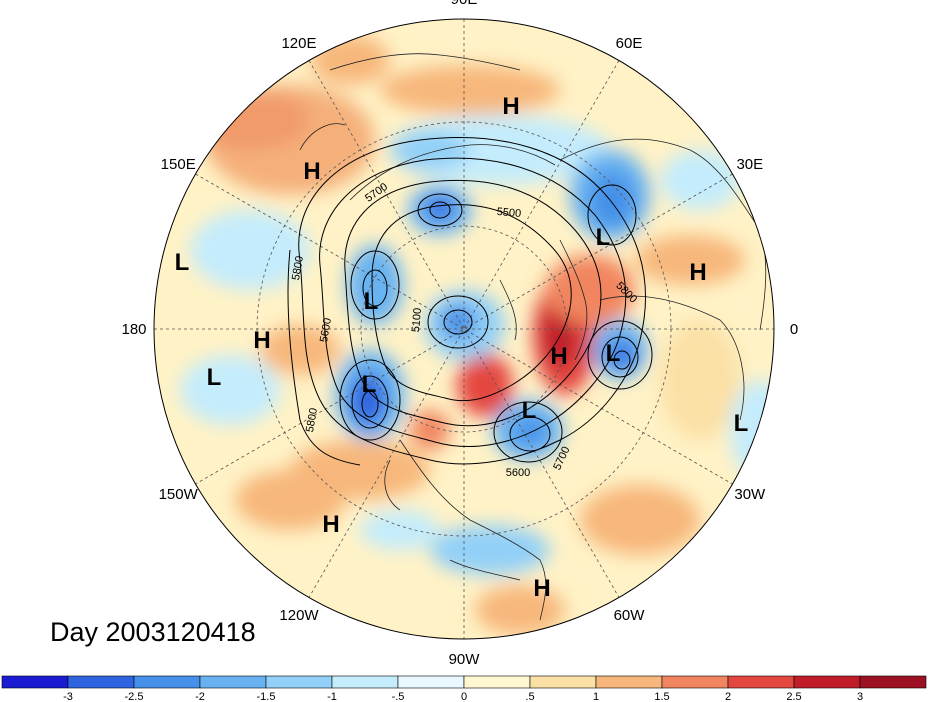 The width and height of the screenshot is (928, 702). What do you see at coordinates (153, 632) in the screenshot?
I see `day-label: Day 2003120418` at bounding box center [153, 632].